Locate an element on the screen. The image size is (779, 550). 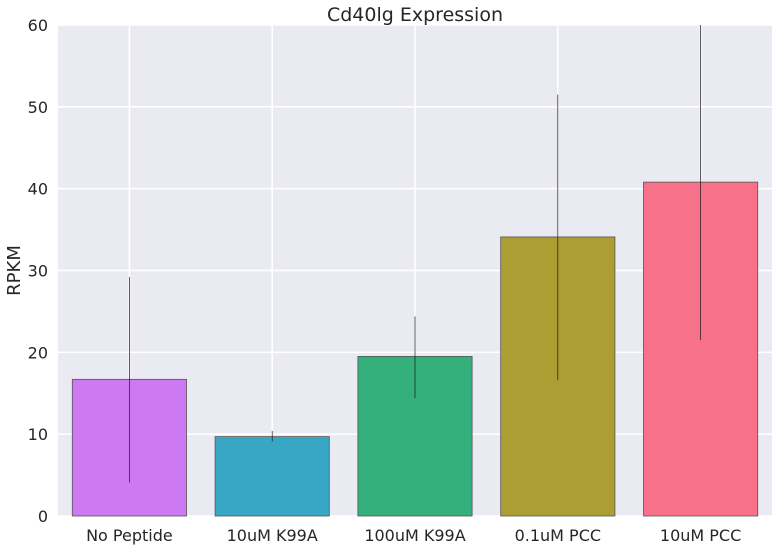
chart-title: Cd40lg Expression is located at coordinates (415, 15).